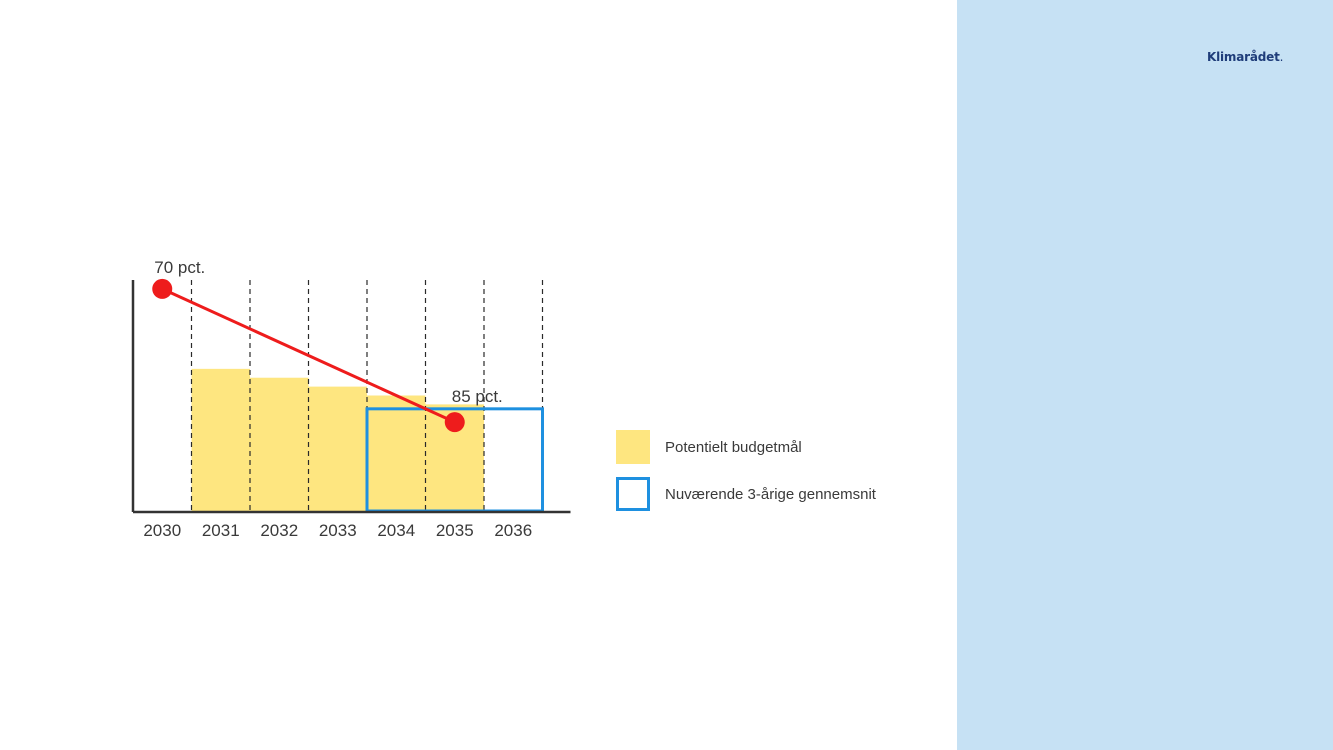 The width and height of the screenshot is (1333, 750). I want to click on bar-2034, so click(396, 453).